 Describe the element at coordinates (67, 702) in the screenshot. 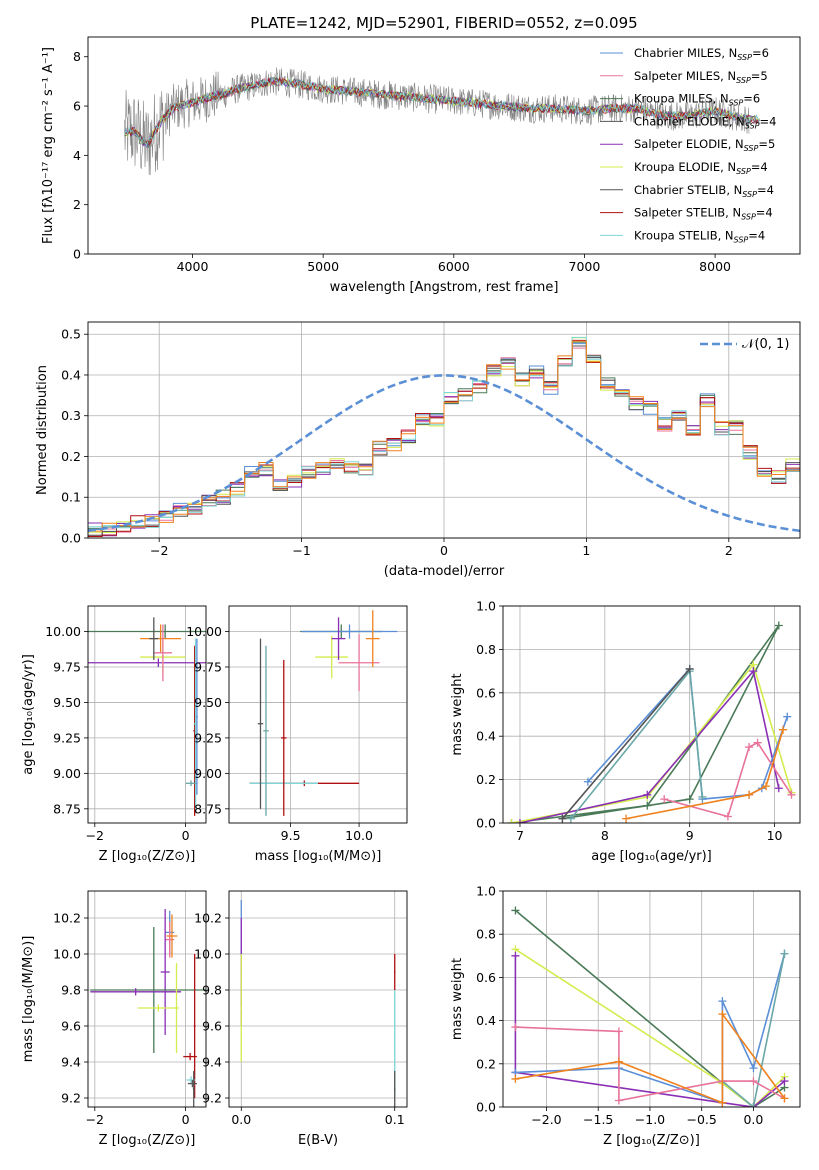

I see `y-tick-label: 9.50` at that location.